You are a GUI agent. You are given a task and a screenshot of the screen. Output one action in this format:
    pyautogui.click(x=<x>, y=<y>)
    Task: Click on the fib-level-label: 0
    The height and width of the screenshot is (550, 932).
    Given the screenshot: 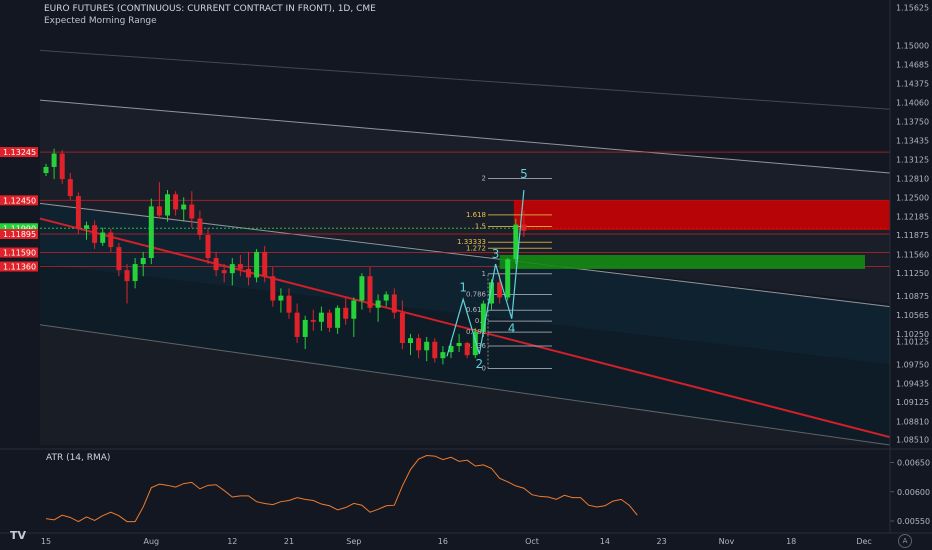 What is the action you would take?
    pyautogui.click(x=484, y=369)
    